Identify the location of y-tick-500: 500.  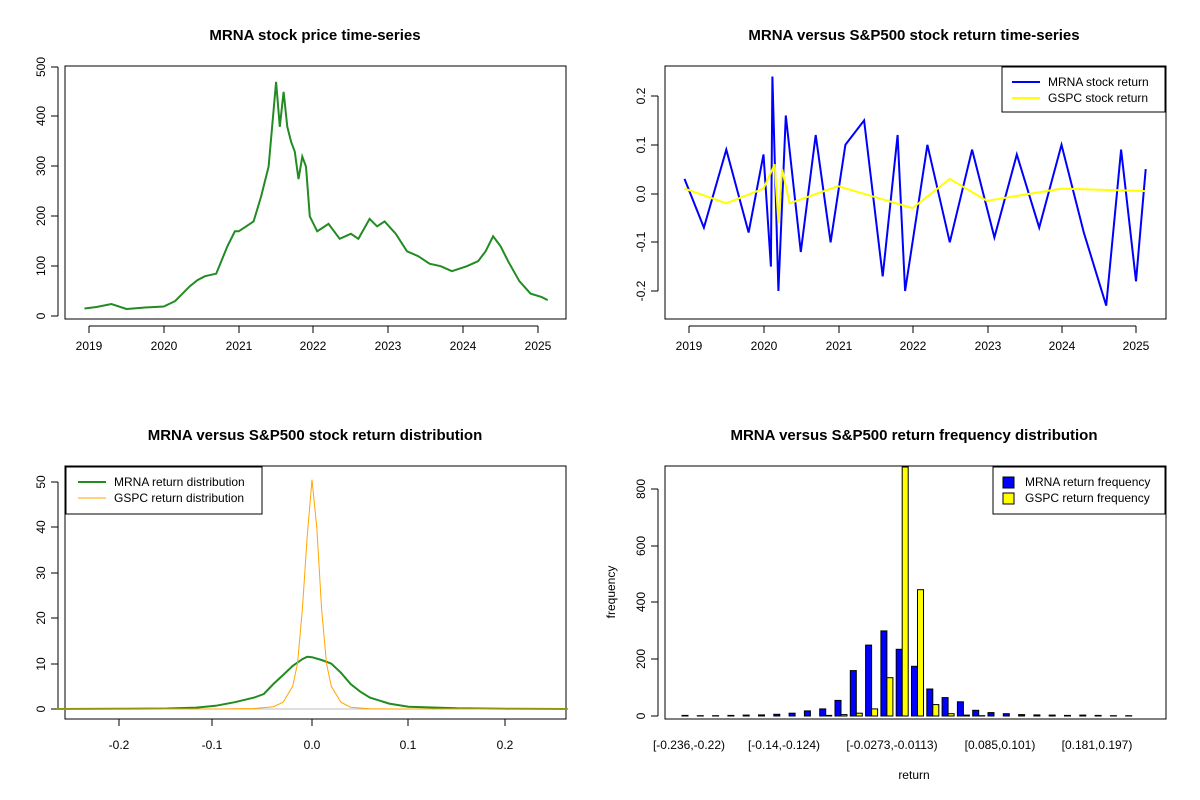
(46, 67).